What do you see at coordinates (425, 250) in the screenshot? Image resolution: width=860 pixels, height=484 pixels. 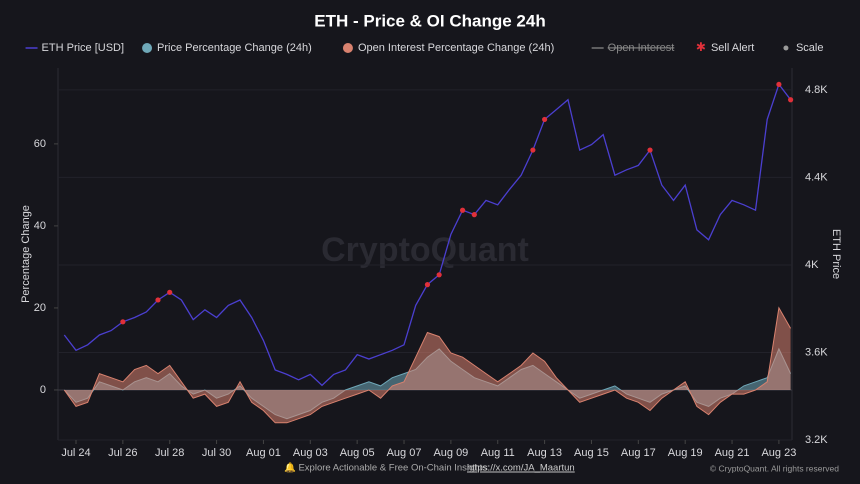 I see `watermark: CryptoQuant` at bounding box center [425, 250].